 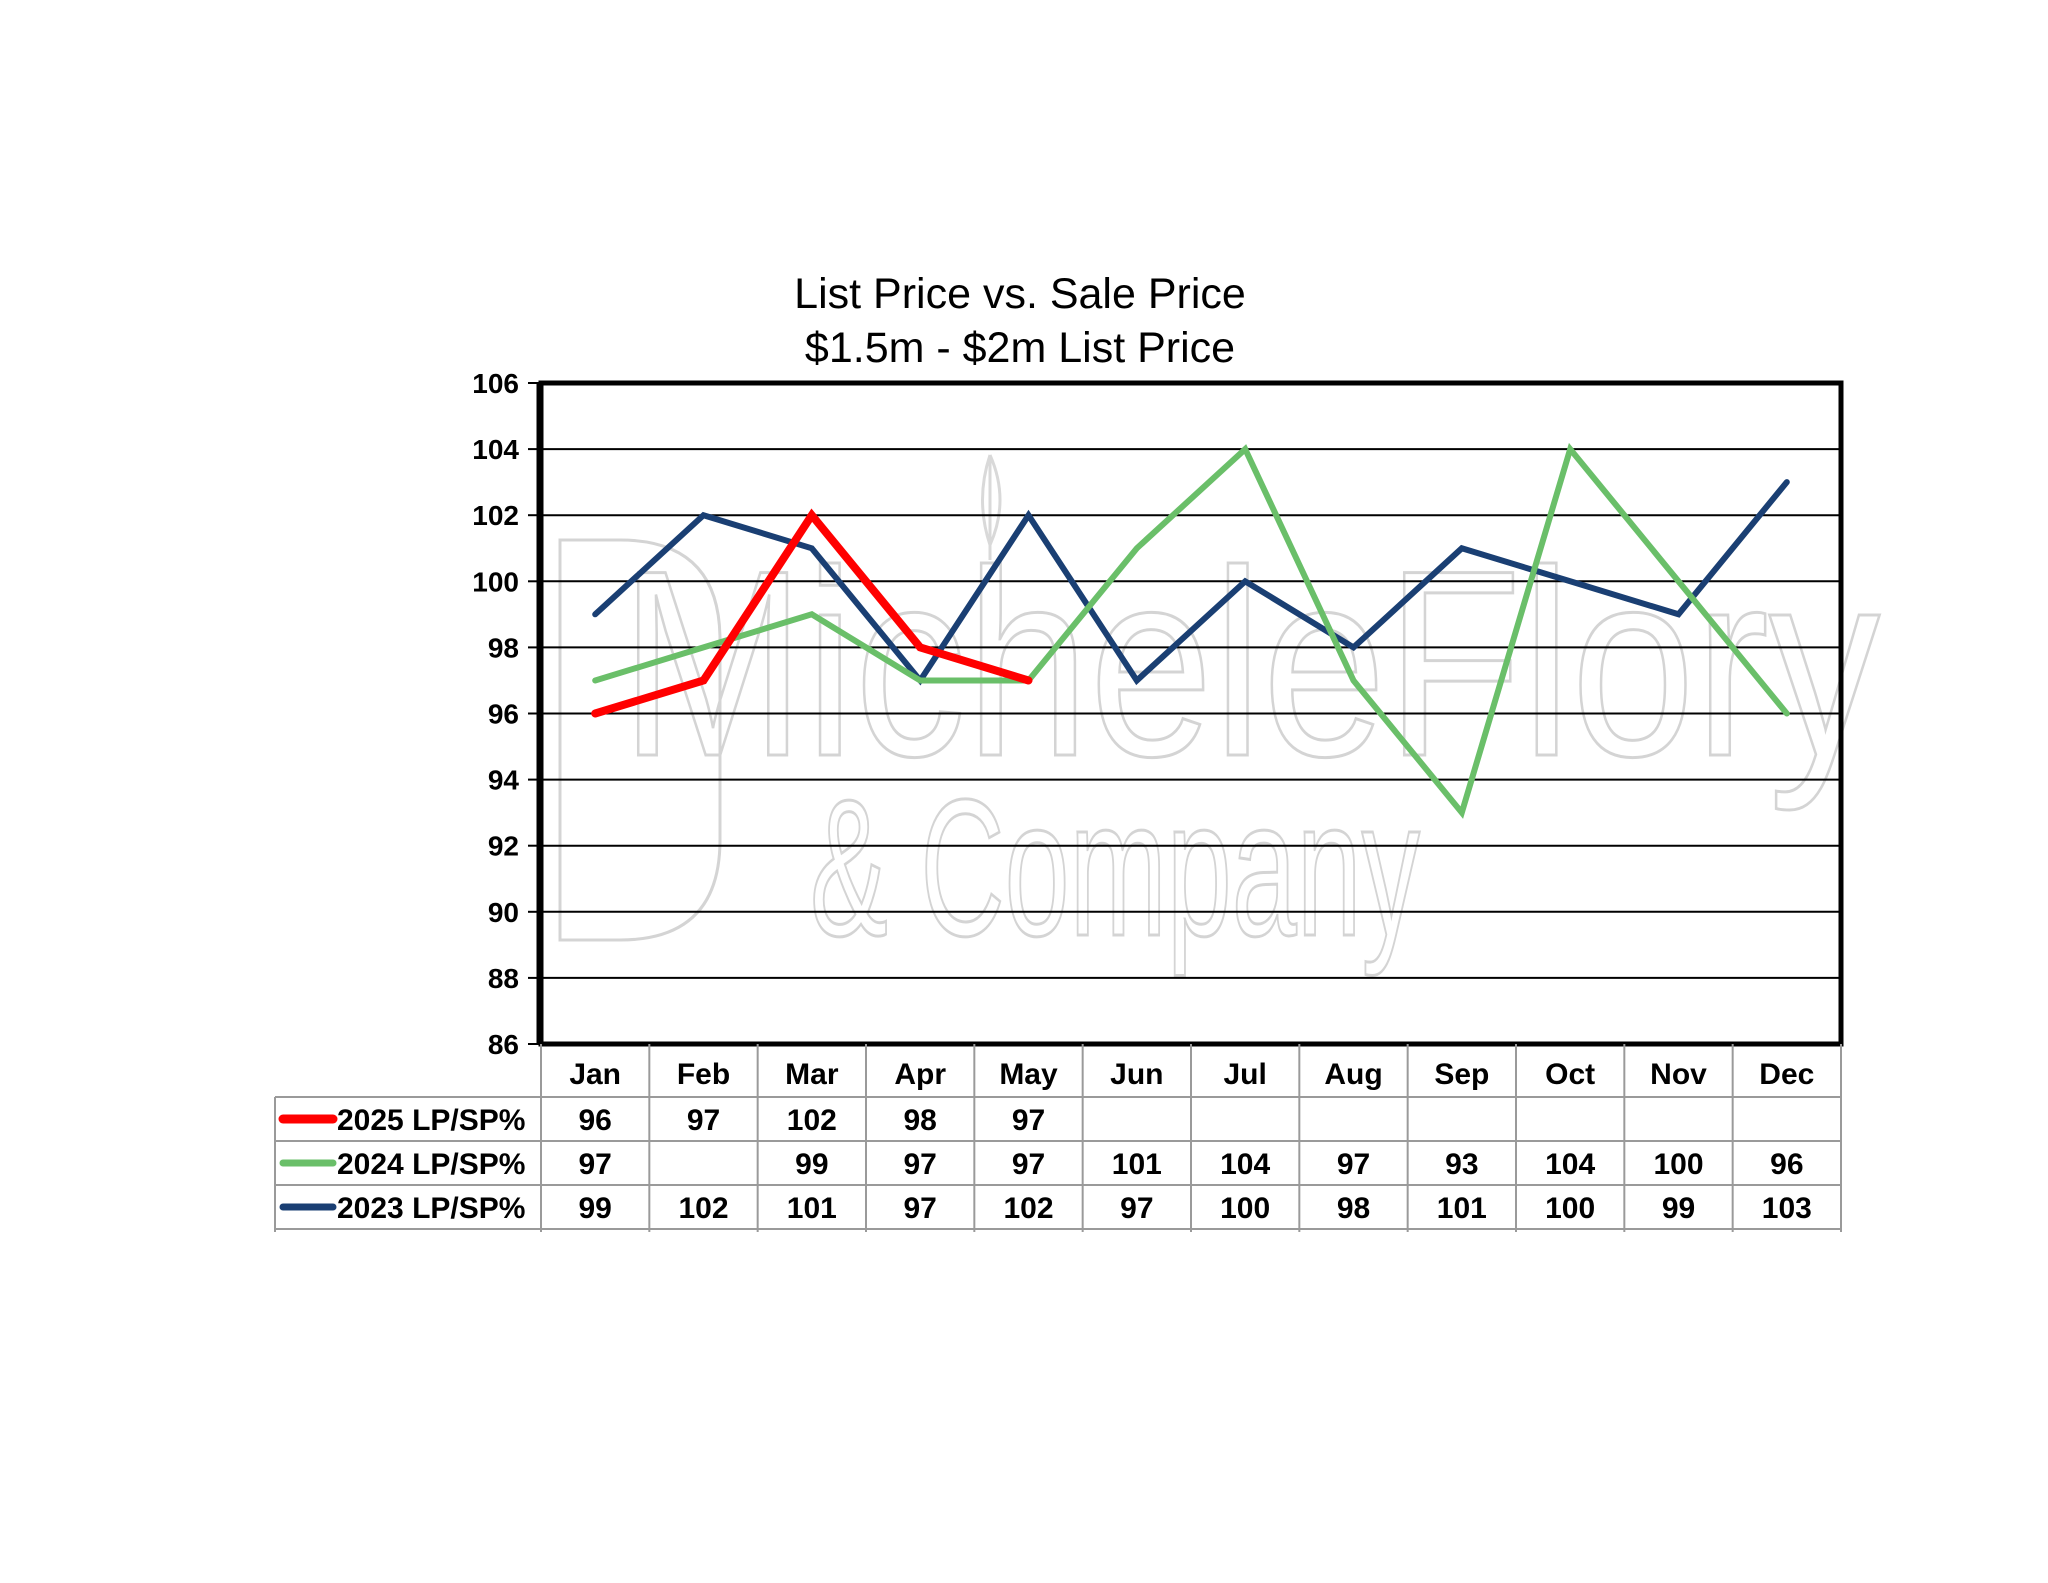 What do you see at coordinates (1028, 1074) in the screenshot?
I see `x-tick-label: May` at bounding box center [1028, 1074].